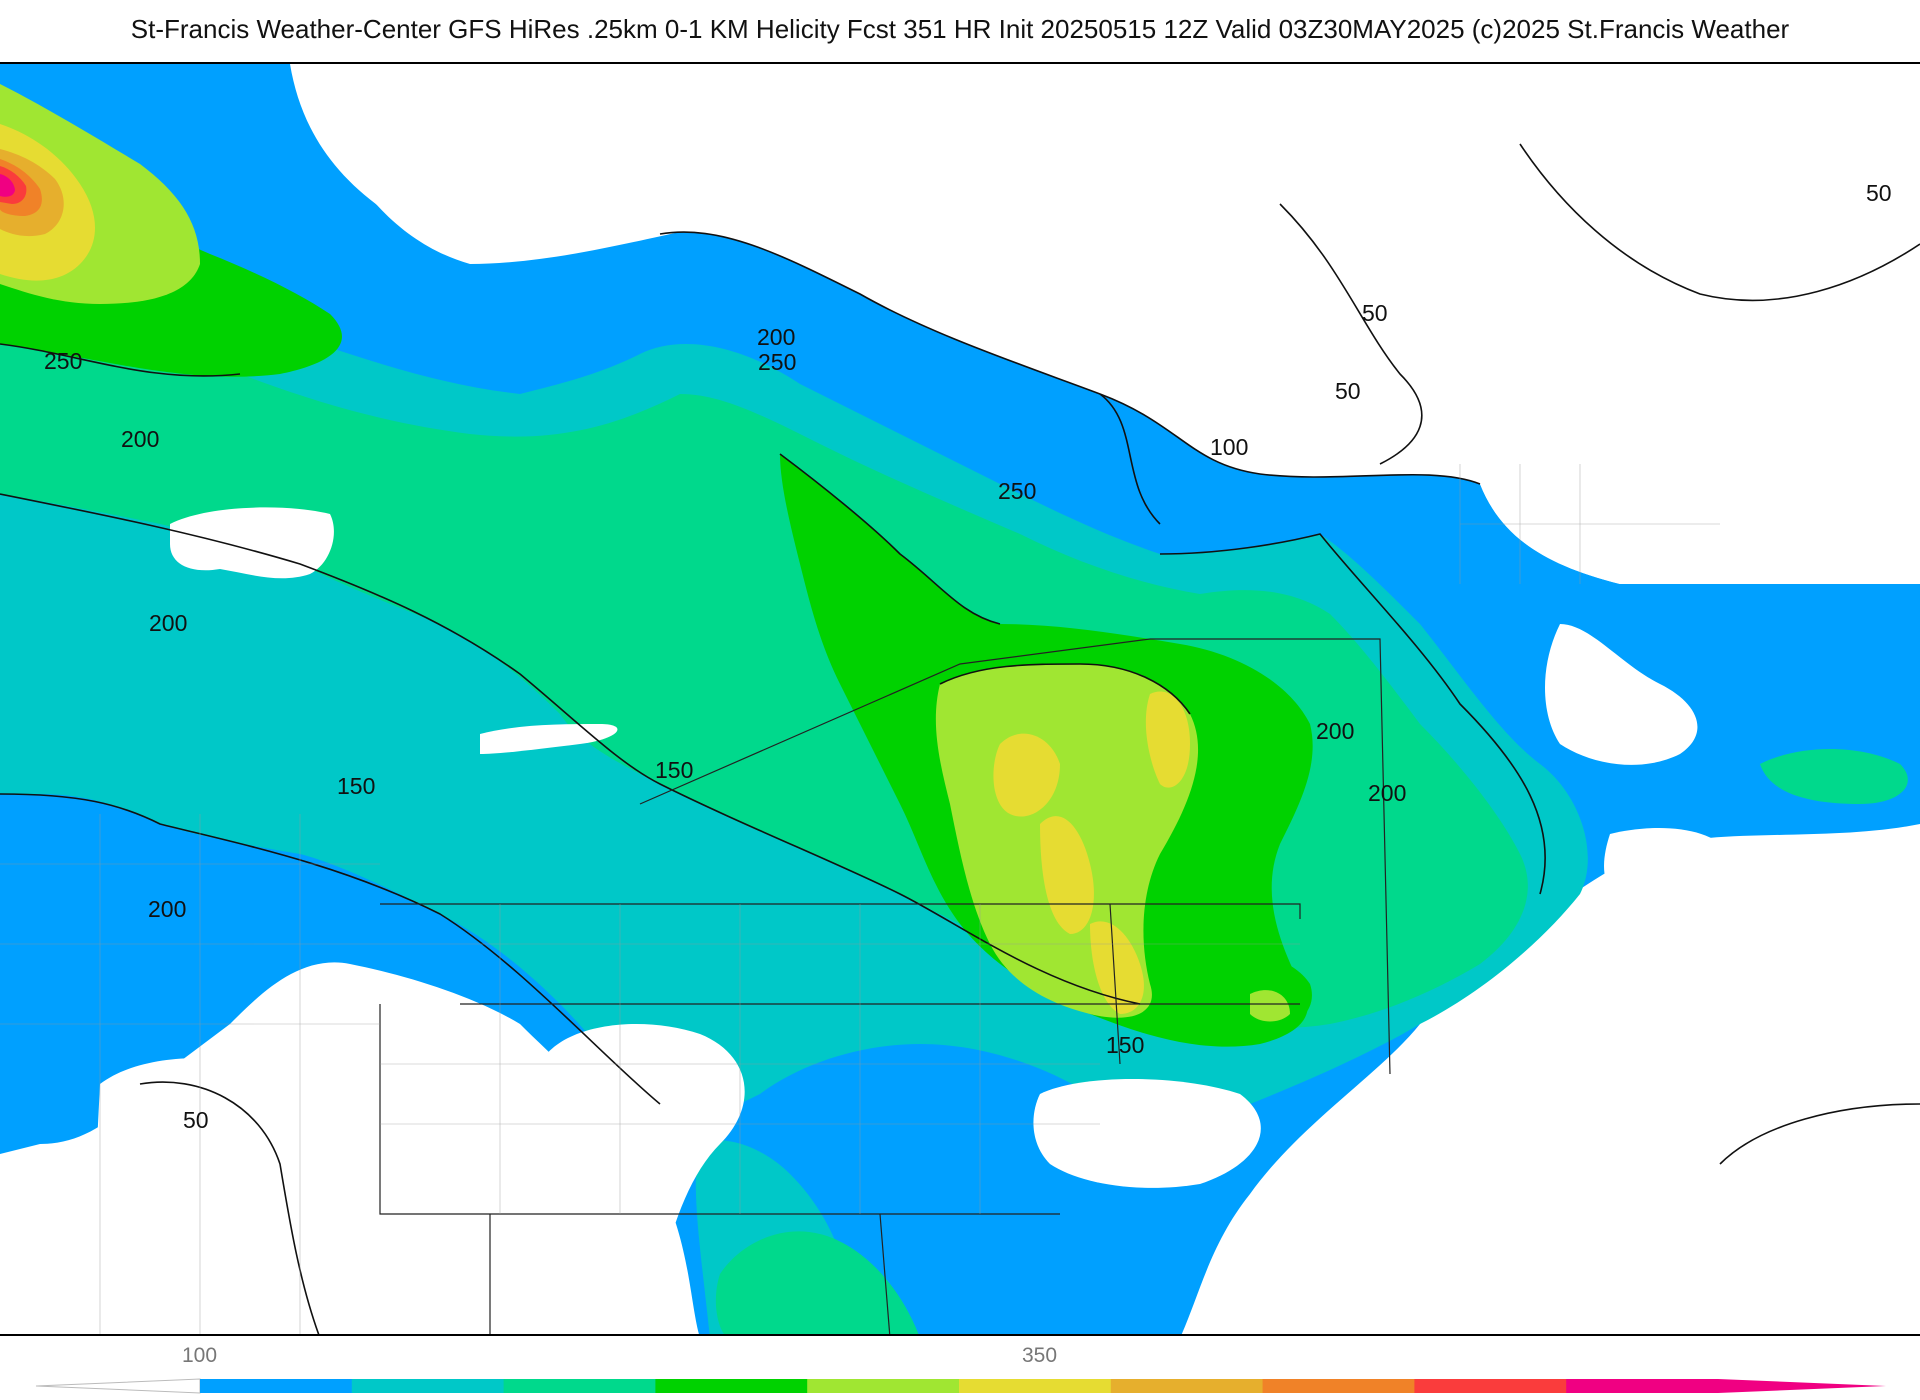 The width and height of the screenshot is (1920, 1400). I want to click on colorbar-max-triangle, so click(1802, 1386).